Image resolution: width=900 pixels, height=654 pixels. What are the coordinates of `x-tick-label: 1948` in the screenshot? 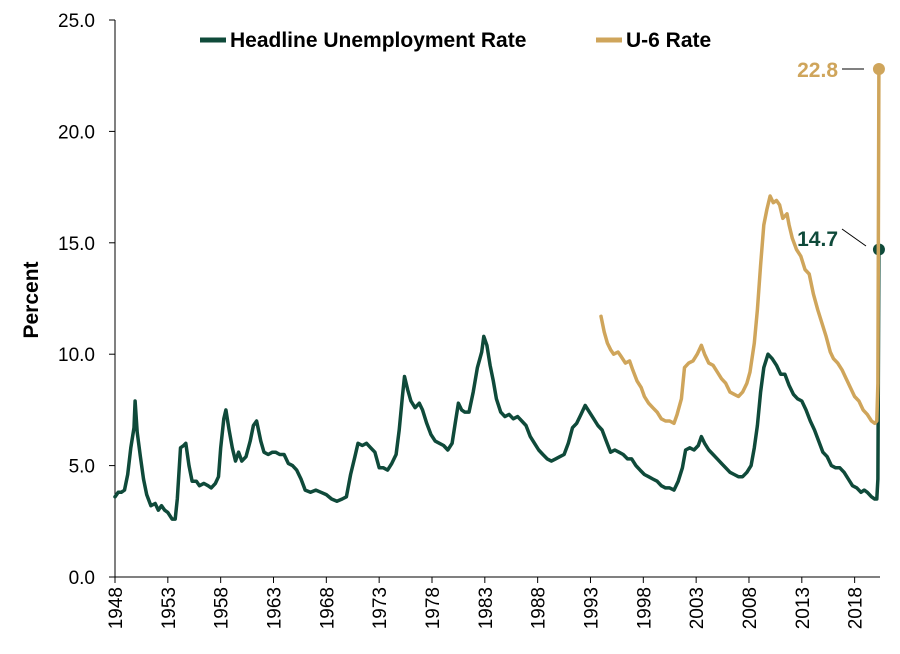 It's located at (116, 608).